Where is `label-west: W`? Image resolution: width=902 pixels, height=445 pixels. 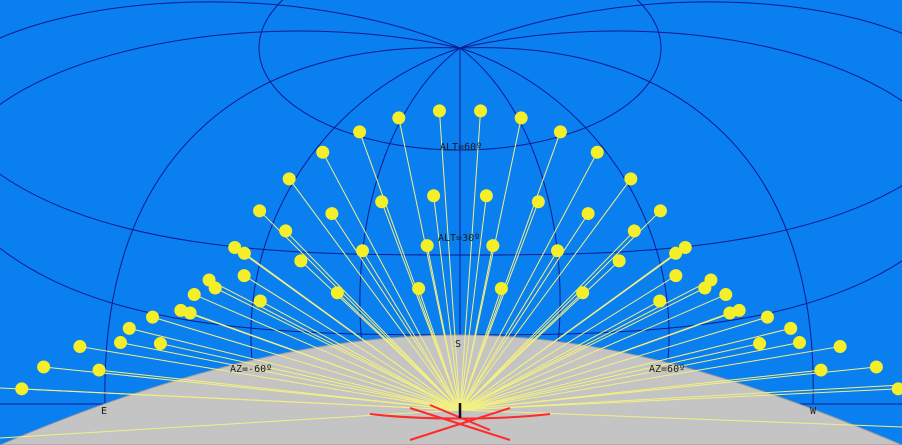 label-west: W is located at coordinates (813, 411).